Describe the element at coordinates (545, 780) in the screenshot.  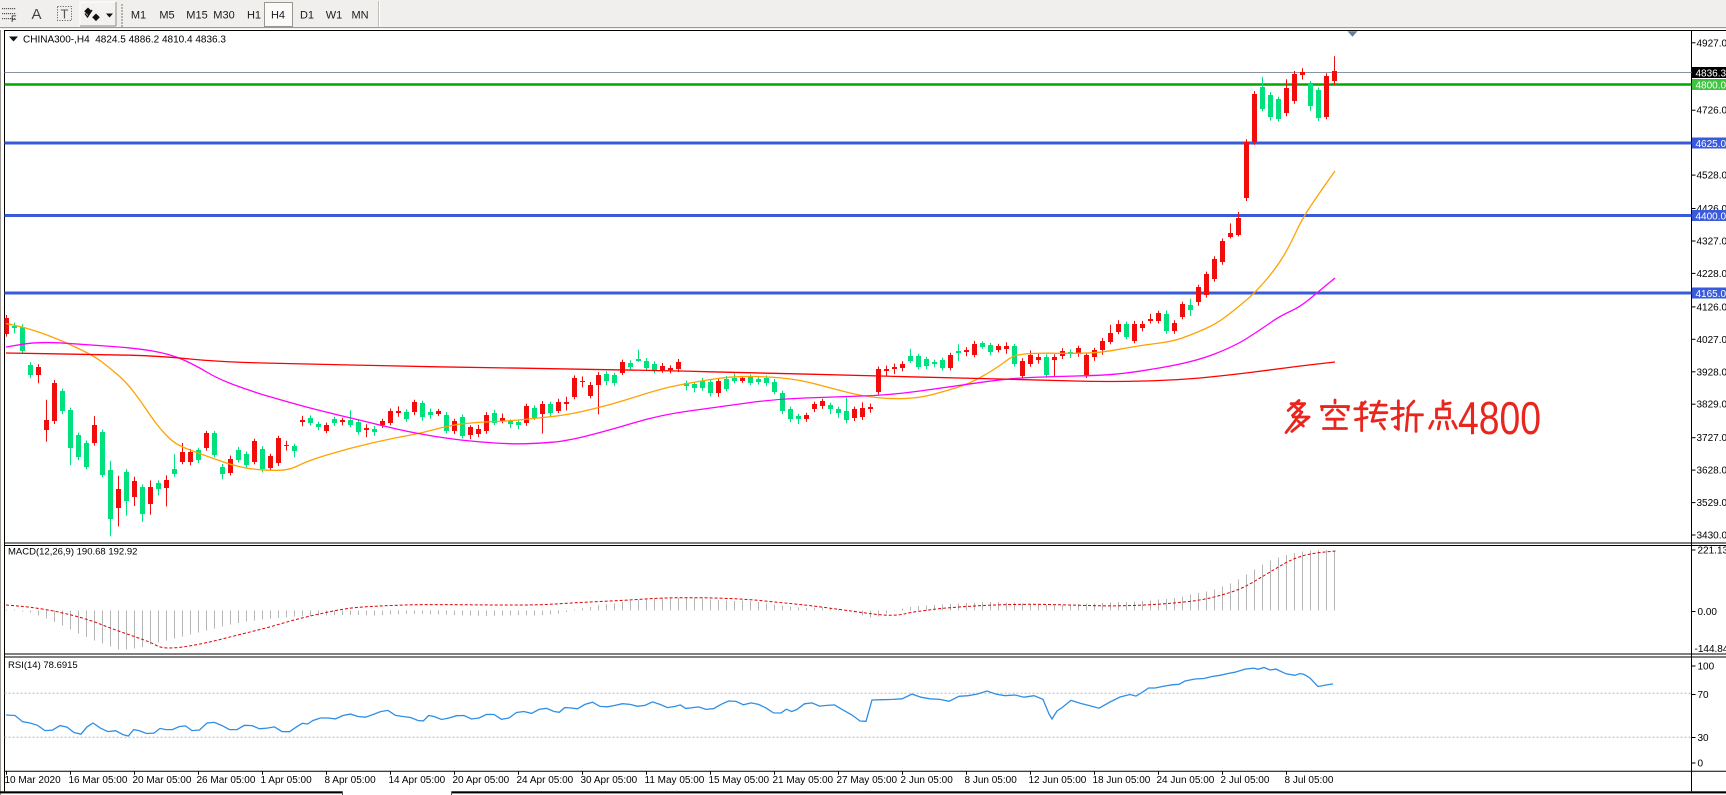
I see `svg-text: 24 Apr 05:00` at that location.